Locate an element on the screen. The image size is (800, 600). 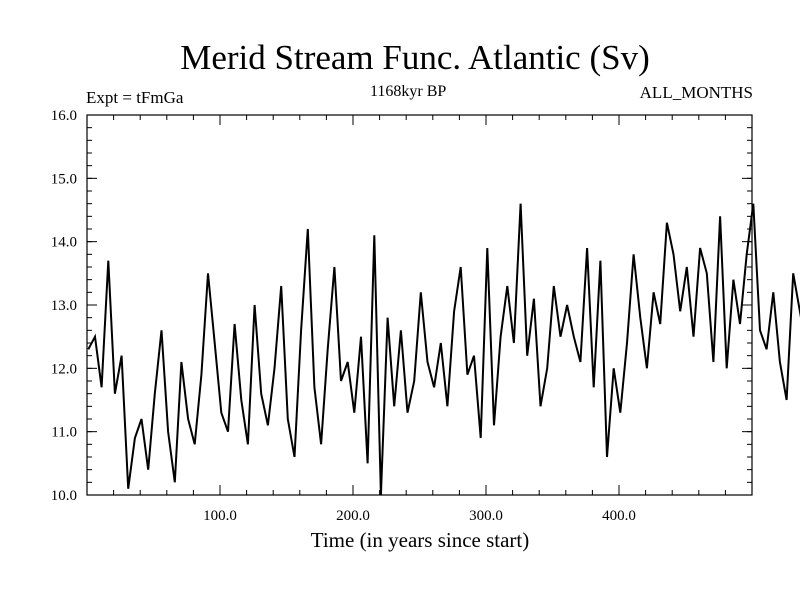
y-tick-label: 13.0 is located at coordinates (64, 306).